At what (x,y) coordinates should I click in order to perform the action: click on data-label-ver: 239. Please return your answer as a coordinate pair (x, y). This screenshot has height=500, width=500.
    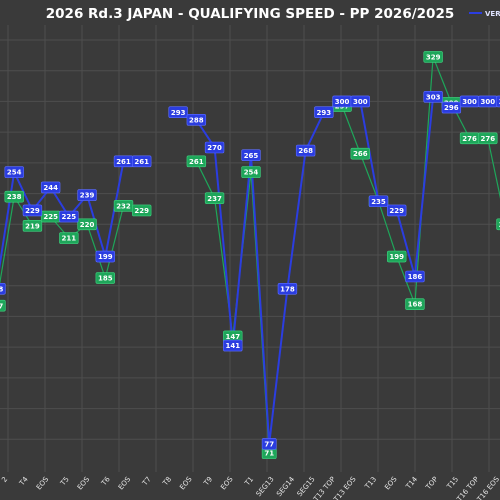
    Looking at the image, I should click on (87, 195).